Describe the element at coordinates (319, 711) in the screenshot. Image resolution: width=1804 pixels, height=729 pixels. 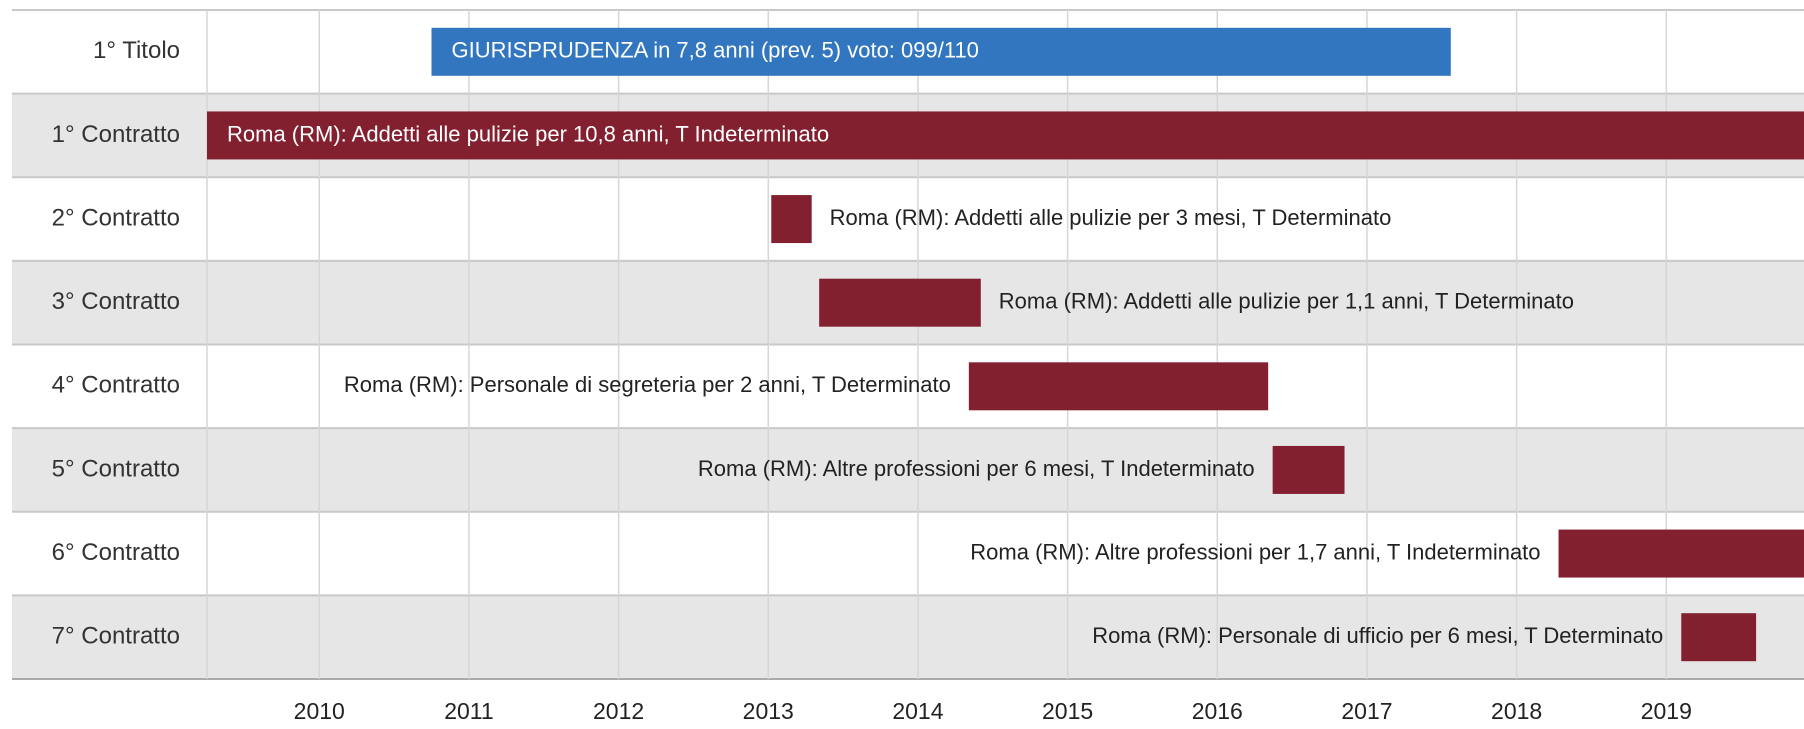
I see `x-tick-label: 2010` at that location.